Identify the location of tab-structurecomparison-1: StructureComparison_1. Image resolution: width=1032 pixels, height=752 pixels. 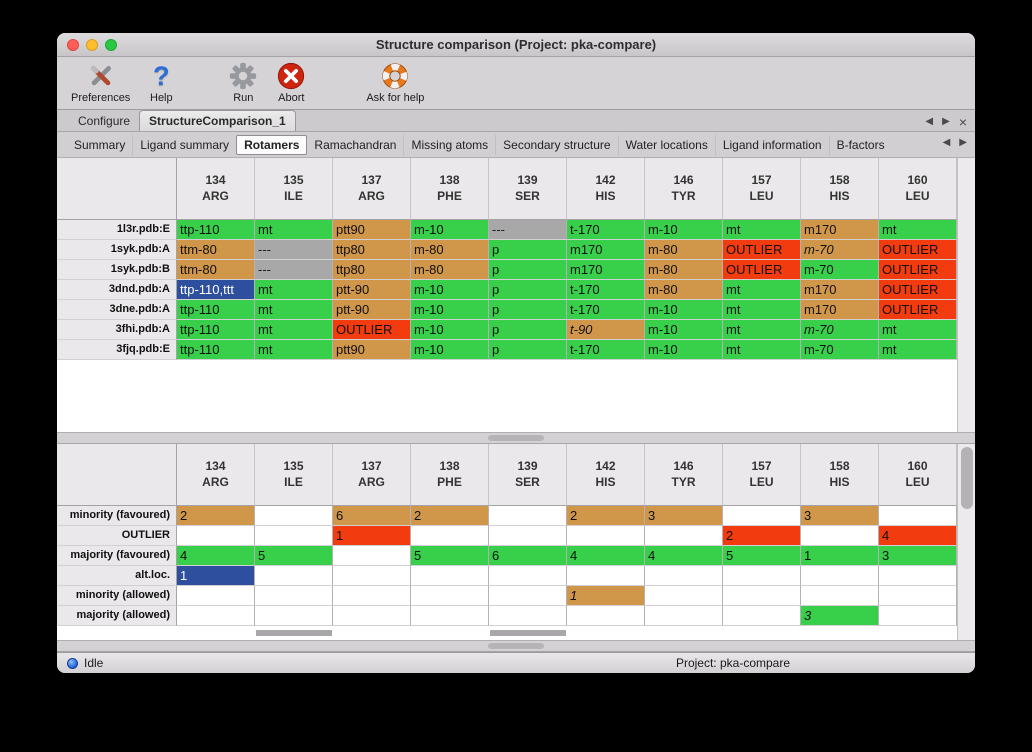
(217, 120).